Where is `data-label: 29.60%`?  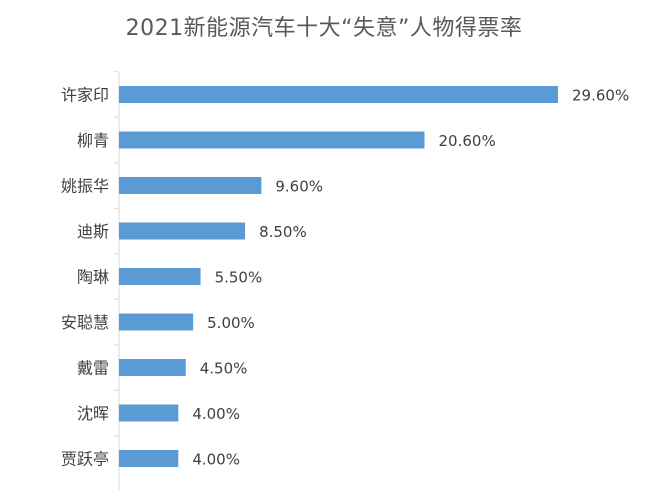 data-label: 29.60% is located at coordinates (600, 96).